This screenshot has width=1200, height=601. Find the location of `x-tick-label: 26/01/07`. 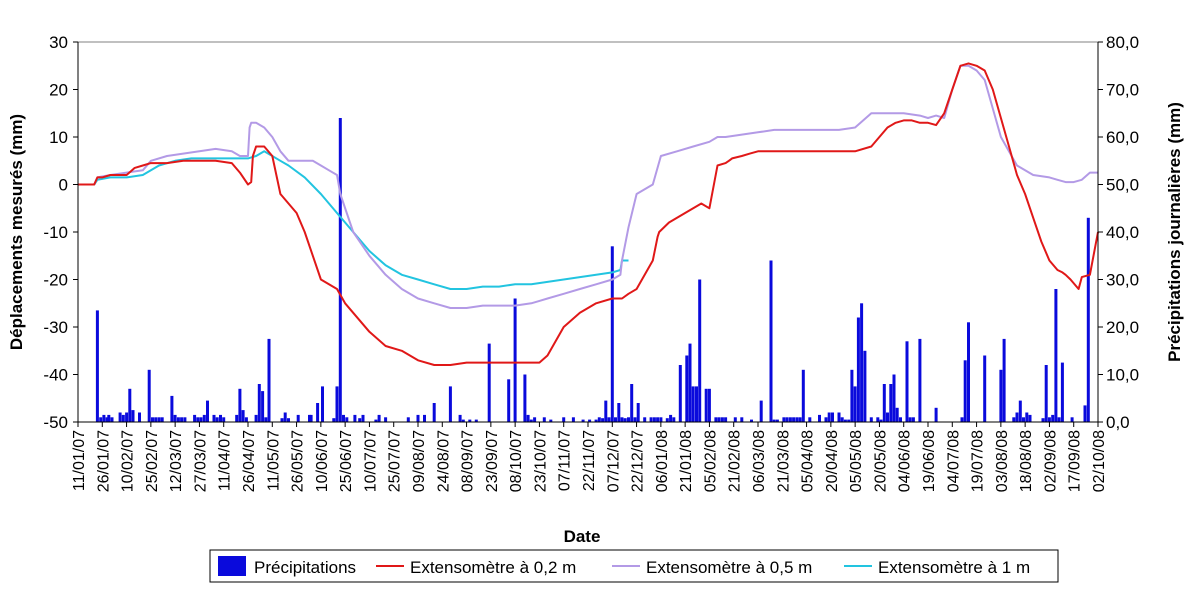

x-tick-label: 26/01/07 is located at coordinates (103, 461).